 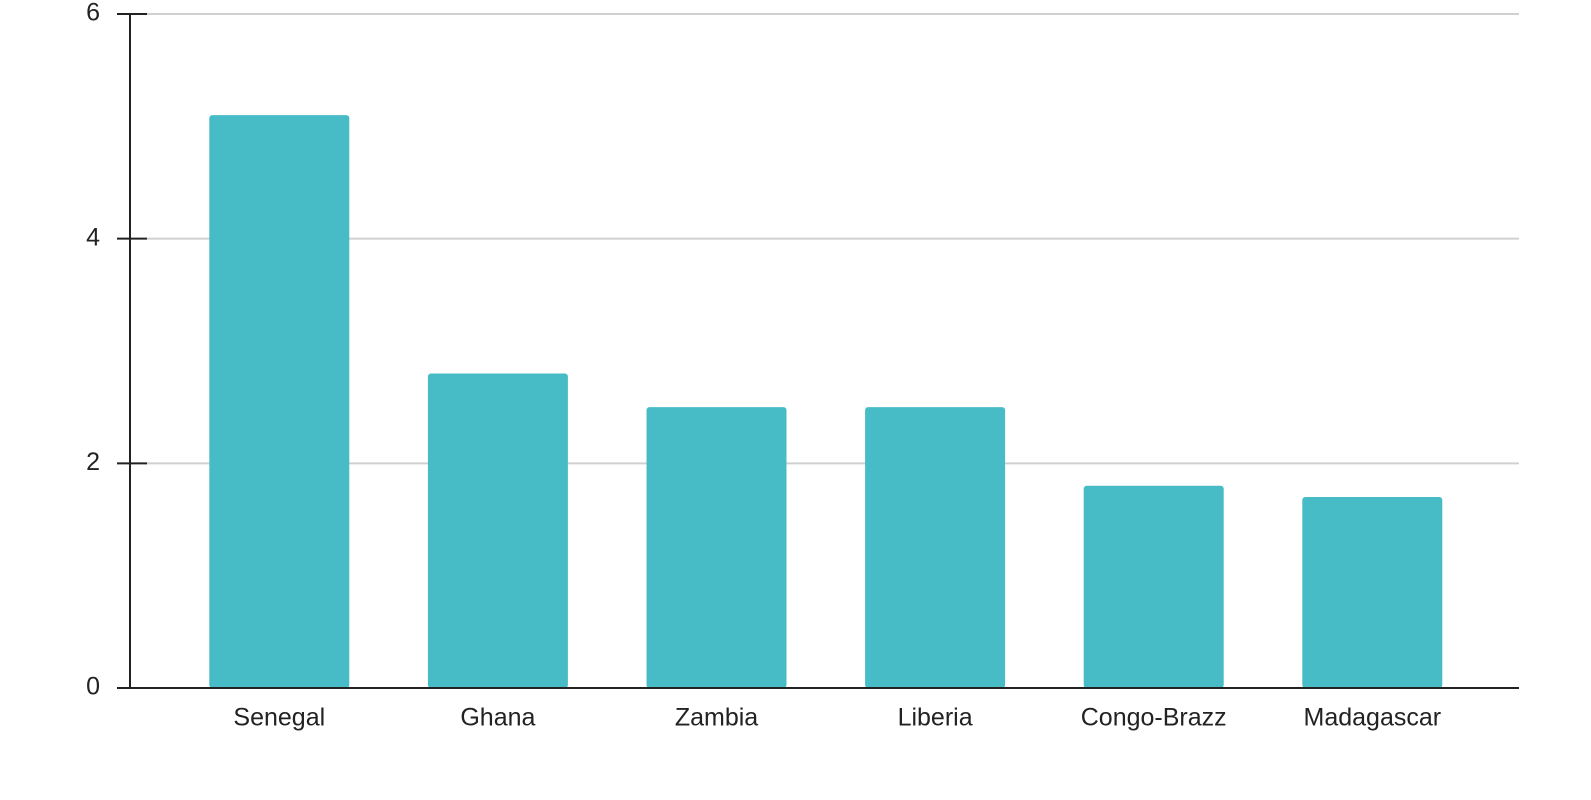 I want to click on x-tick-label: Senegal, so click(x=279, y=718).